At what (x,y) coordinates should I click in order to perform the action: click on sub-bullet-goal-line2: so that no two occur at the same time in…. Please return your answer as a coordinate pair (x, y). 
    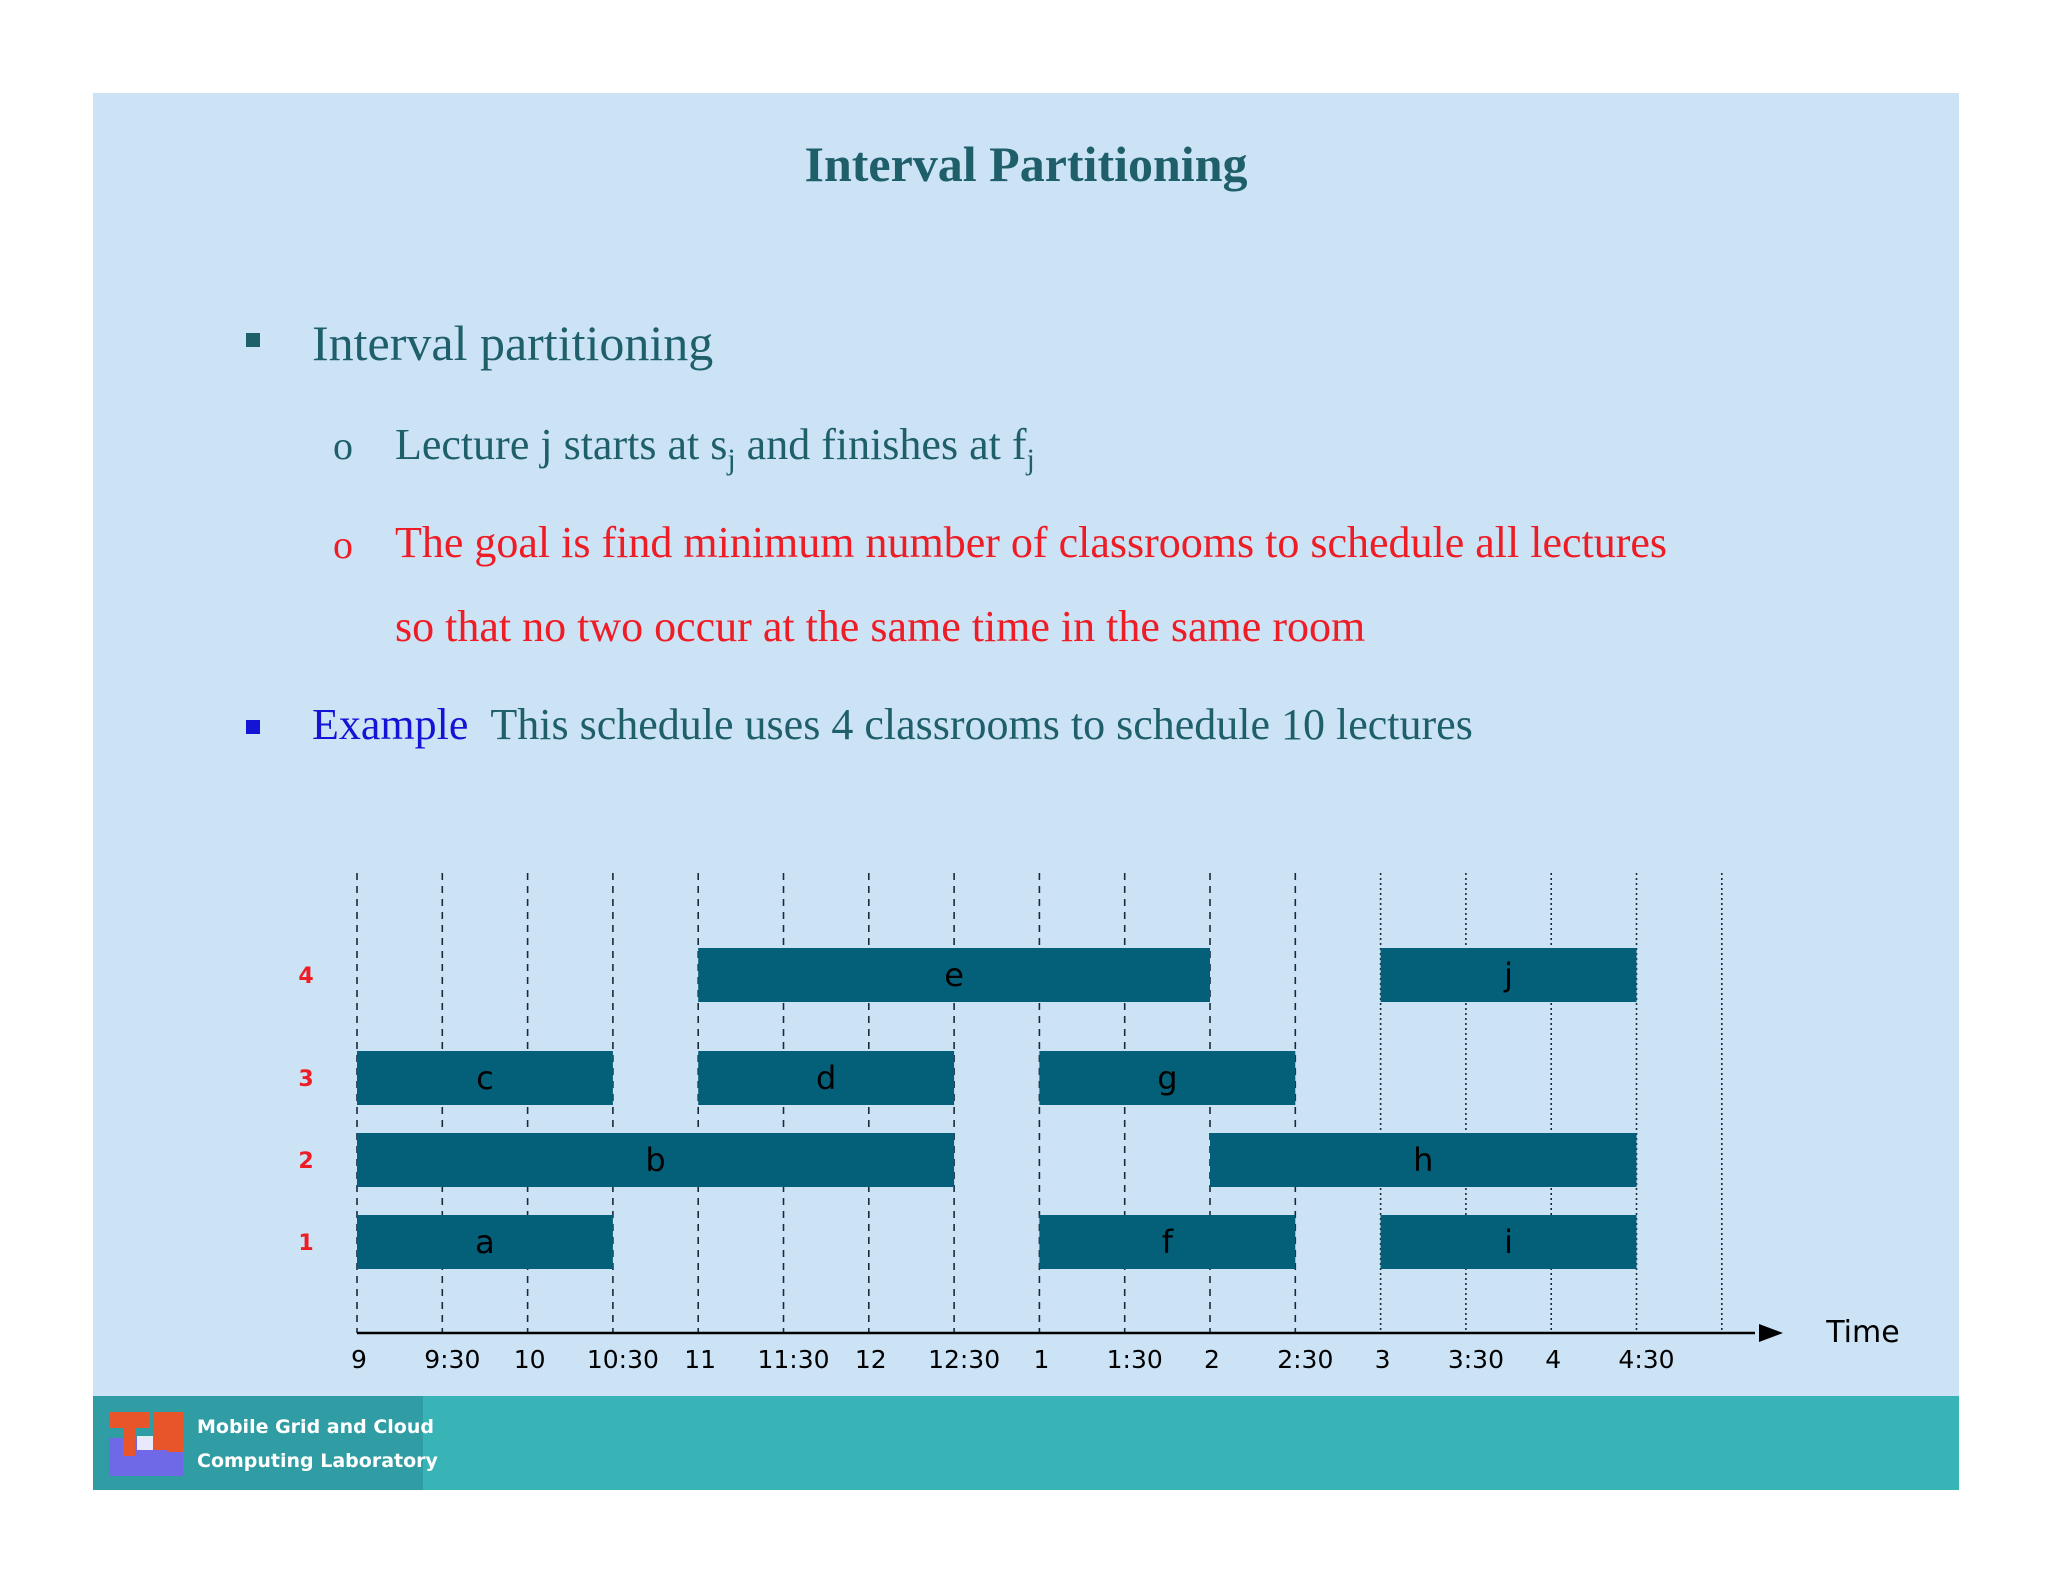
    Looking at the image, I should click on (880, 626).